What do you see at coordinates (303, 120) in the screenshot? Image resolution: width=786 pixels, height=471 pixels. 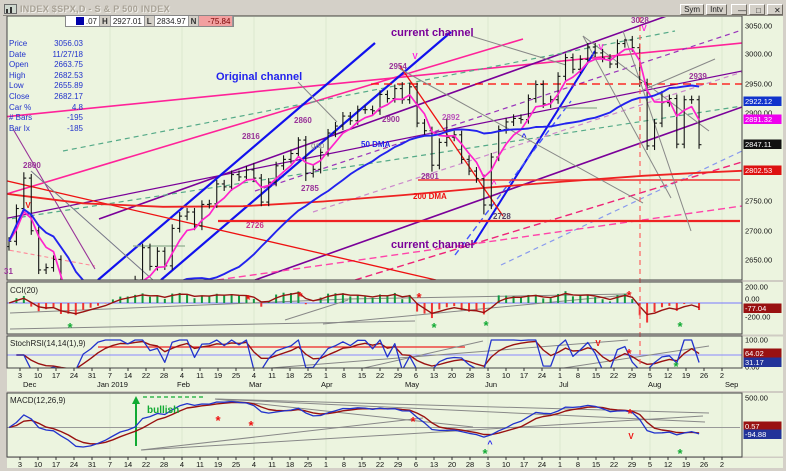 I see `svg-text: 2860` at bounding box center [303, 120].